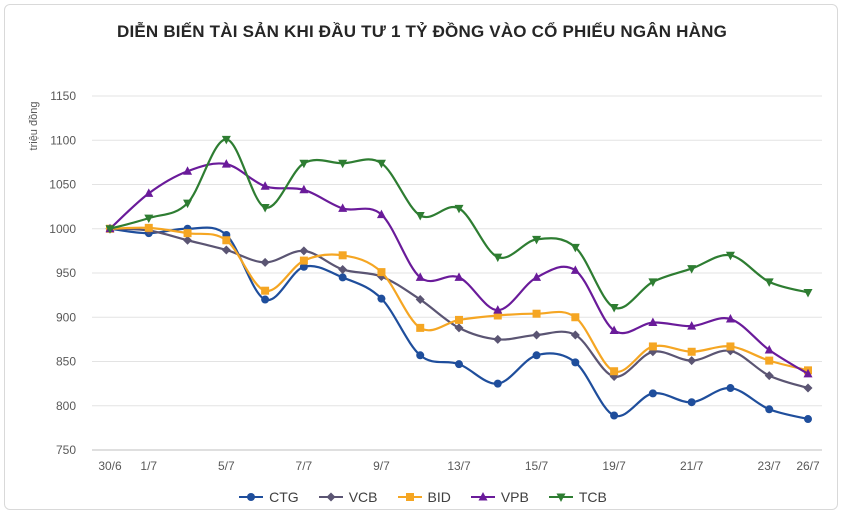 This screenshot has width=844, height=515. I want to click on legend-label: VCB, so click(363, 497).